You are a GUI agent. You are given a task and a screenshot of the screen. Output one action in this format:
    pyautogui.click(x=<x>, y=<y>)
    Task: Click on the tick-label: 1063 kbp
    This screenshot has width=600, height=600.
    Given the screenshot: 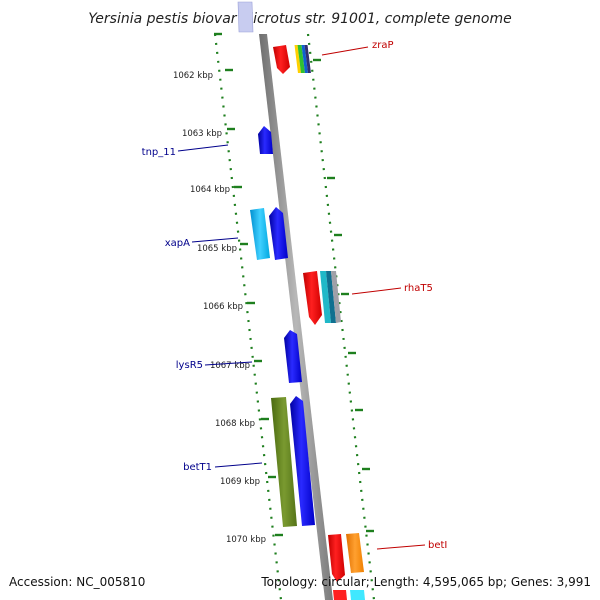 What is the action you would take?
    pyautogui.click(x=202, y=134)
    